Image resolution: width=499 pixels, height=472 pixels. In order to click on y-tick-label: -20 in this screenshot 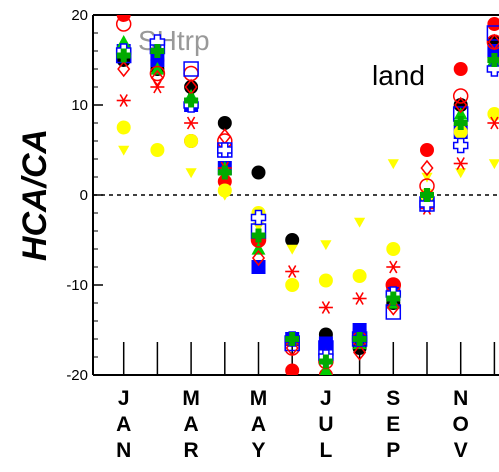, I will do `click(77, 375)`.